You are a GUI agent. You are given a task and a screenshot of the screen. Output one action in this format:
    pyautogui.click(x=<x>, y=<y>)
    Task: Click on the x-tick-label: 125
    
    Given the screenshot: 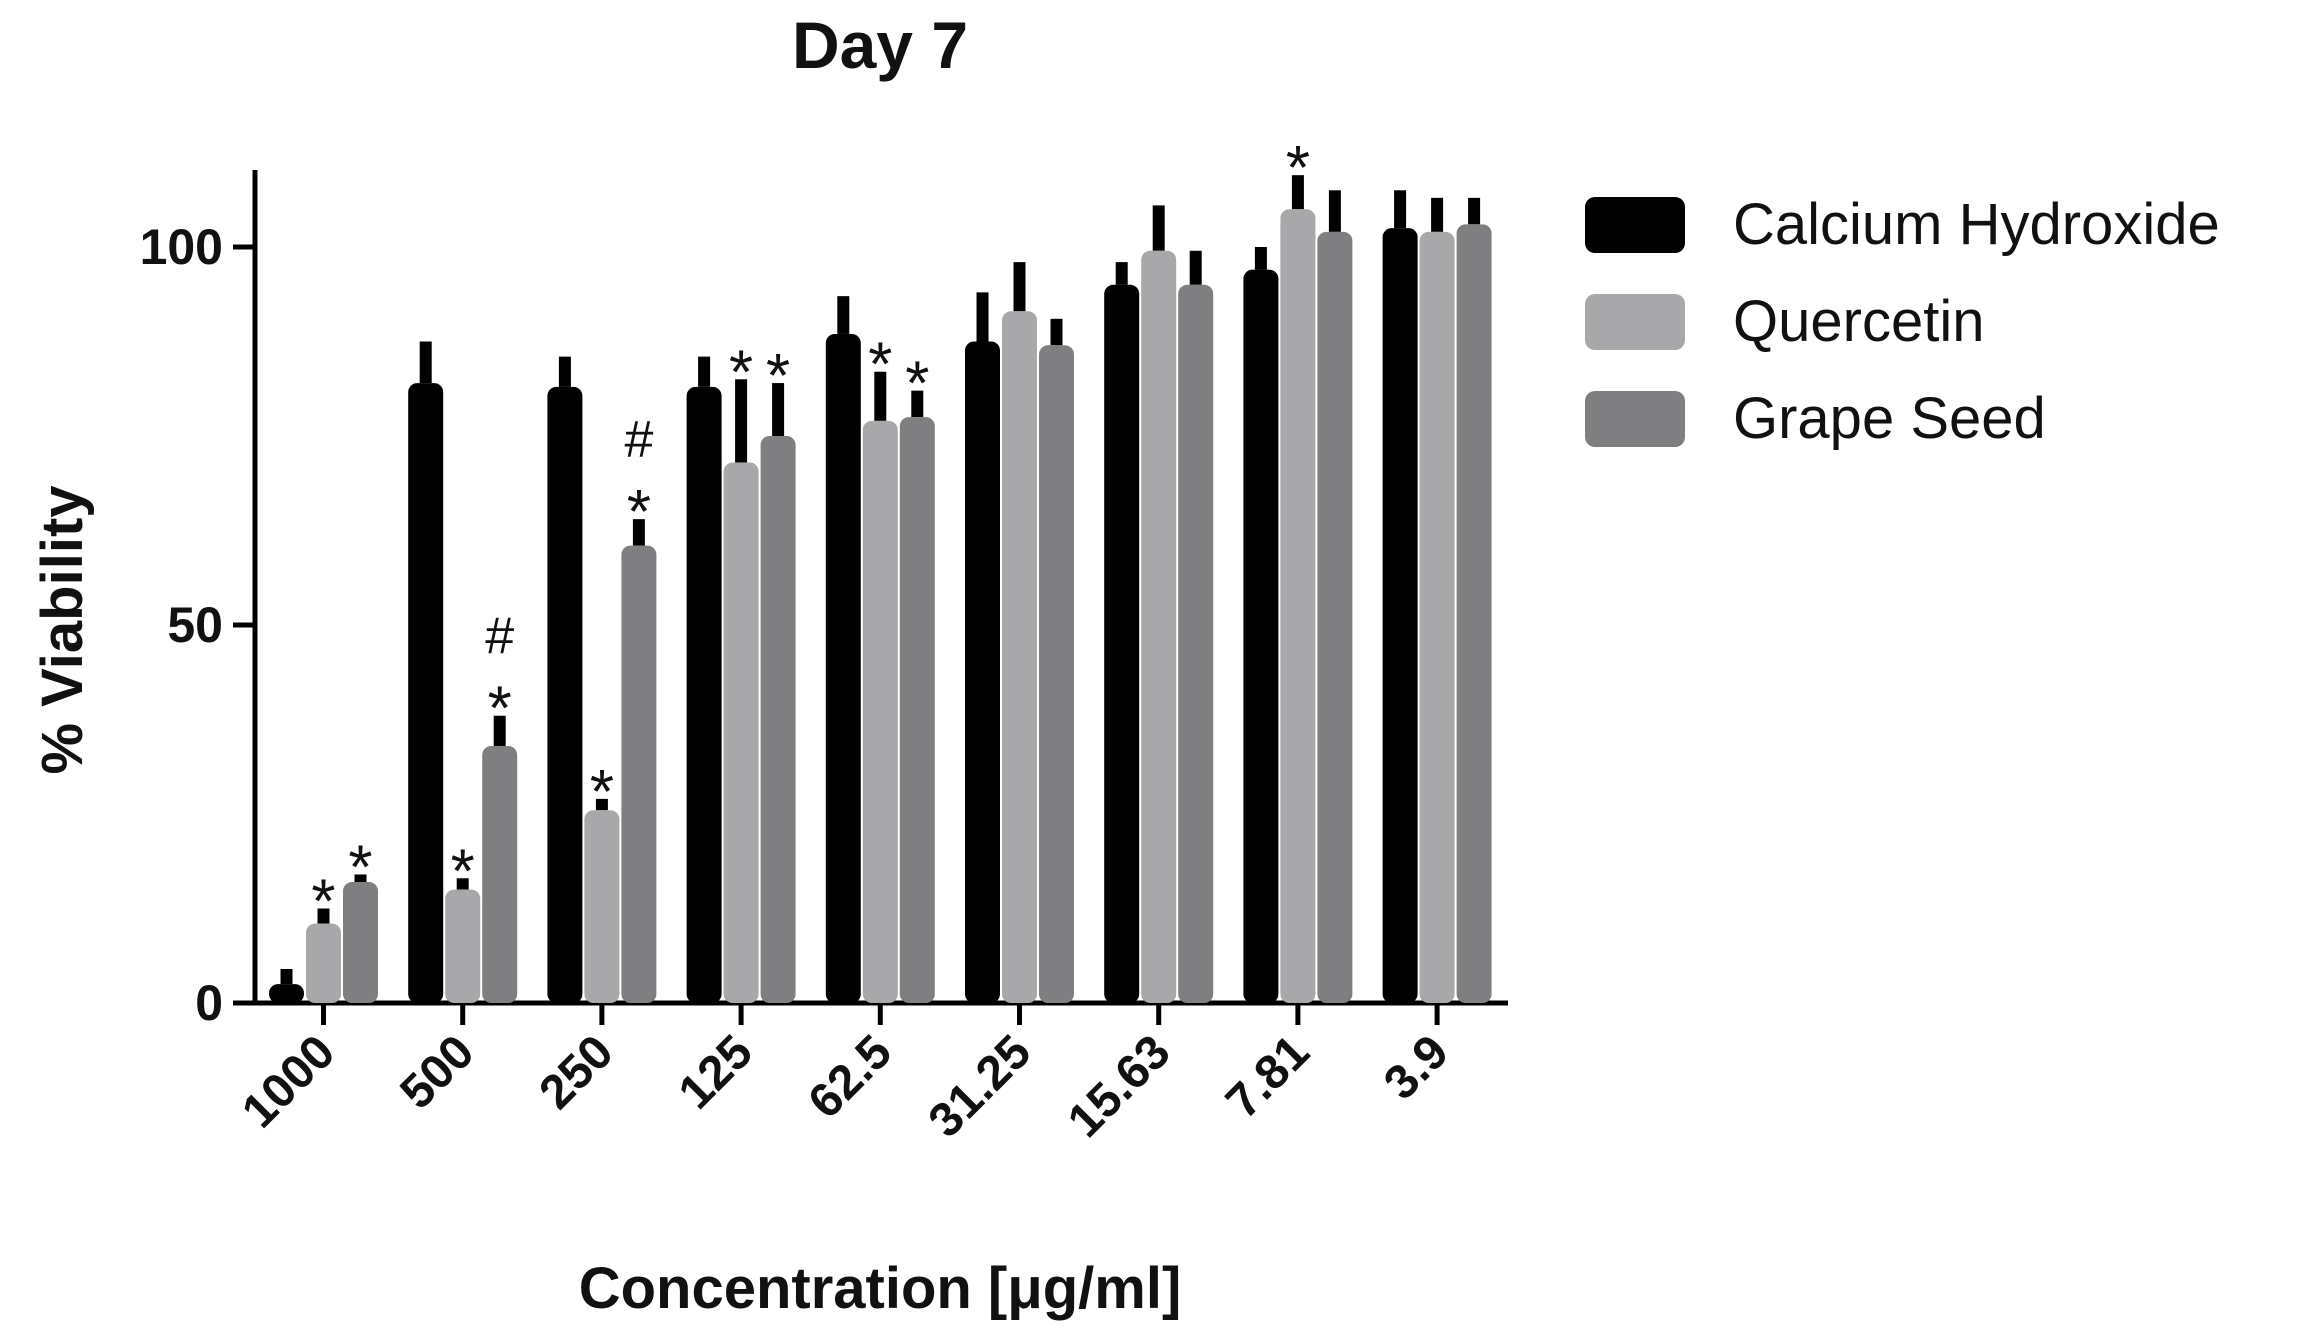 What is the action you would take?
    pyautogui.click(x=716, y=1072)
    